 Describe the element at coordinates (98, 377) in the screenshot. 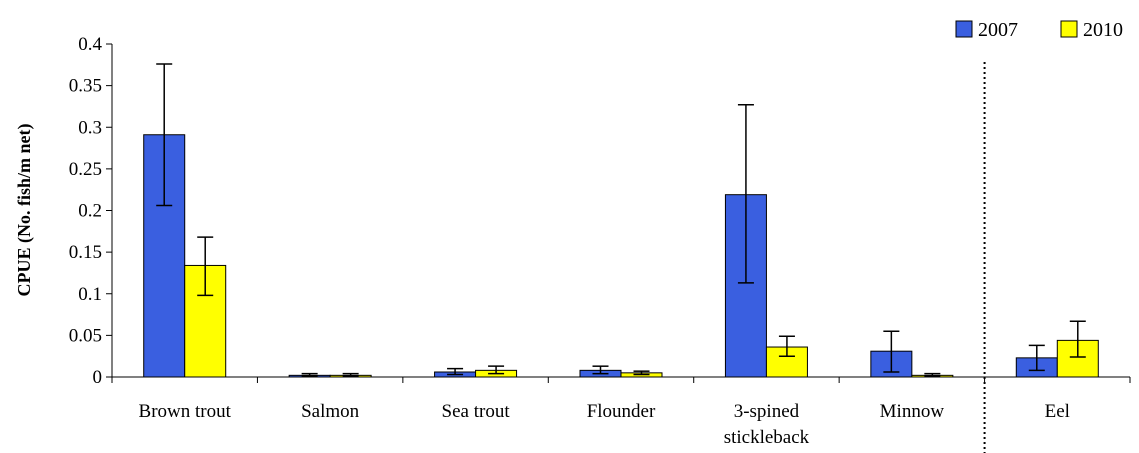

I see `y-tick-label-0: 0` at that location.